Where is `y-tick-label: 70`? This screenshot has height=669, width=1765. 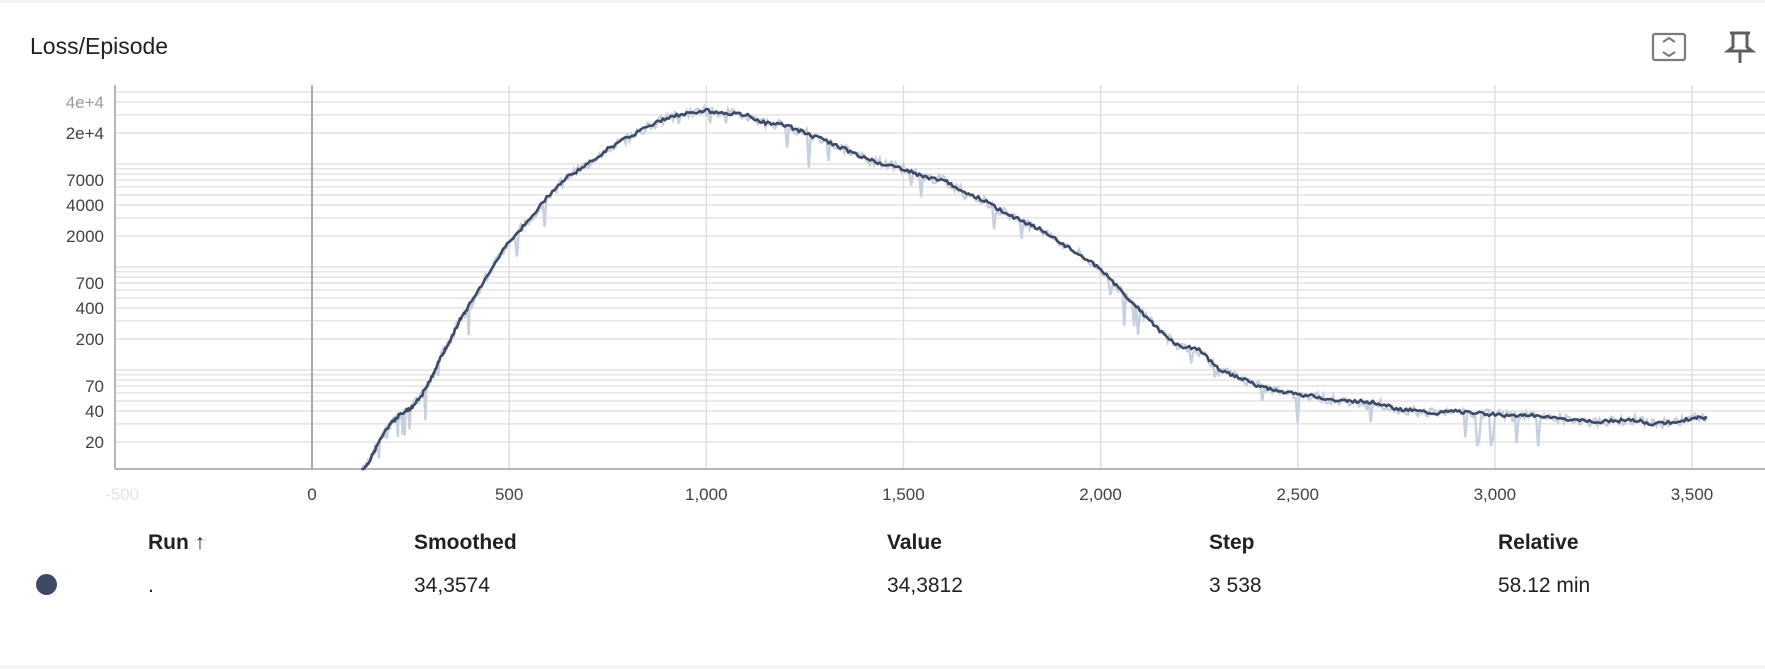
y-tick-label: 70 is located at coordinates (94, 386).